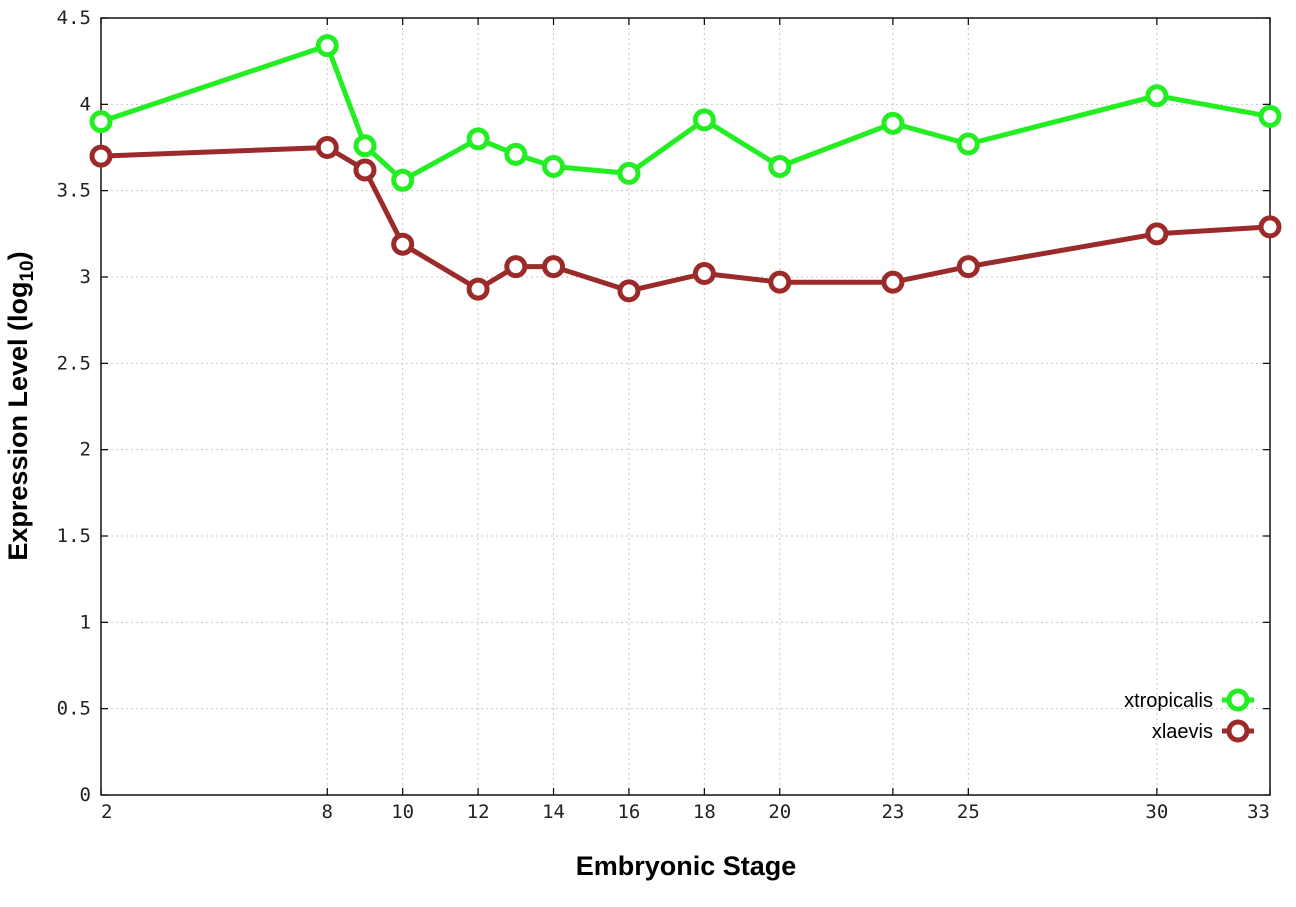  Describe the element at coordinates (628, 812) in the screenshot. I see `x-tick-label: 16` at that location.